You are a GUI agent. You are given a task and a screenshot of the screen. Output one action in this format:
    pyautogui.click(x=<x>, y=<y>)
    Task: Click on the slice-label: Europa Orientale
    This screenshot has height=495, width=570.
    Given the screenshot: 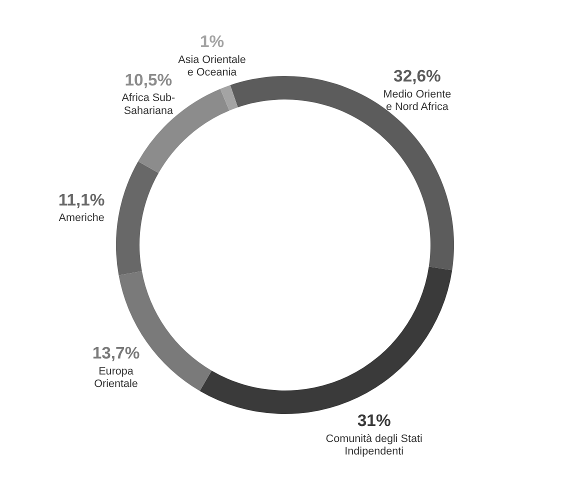 What is the action you would take?
    pyautogui.click(x=116, y=377)
    